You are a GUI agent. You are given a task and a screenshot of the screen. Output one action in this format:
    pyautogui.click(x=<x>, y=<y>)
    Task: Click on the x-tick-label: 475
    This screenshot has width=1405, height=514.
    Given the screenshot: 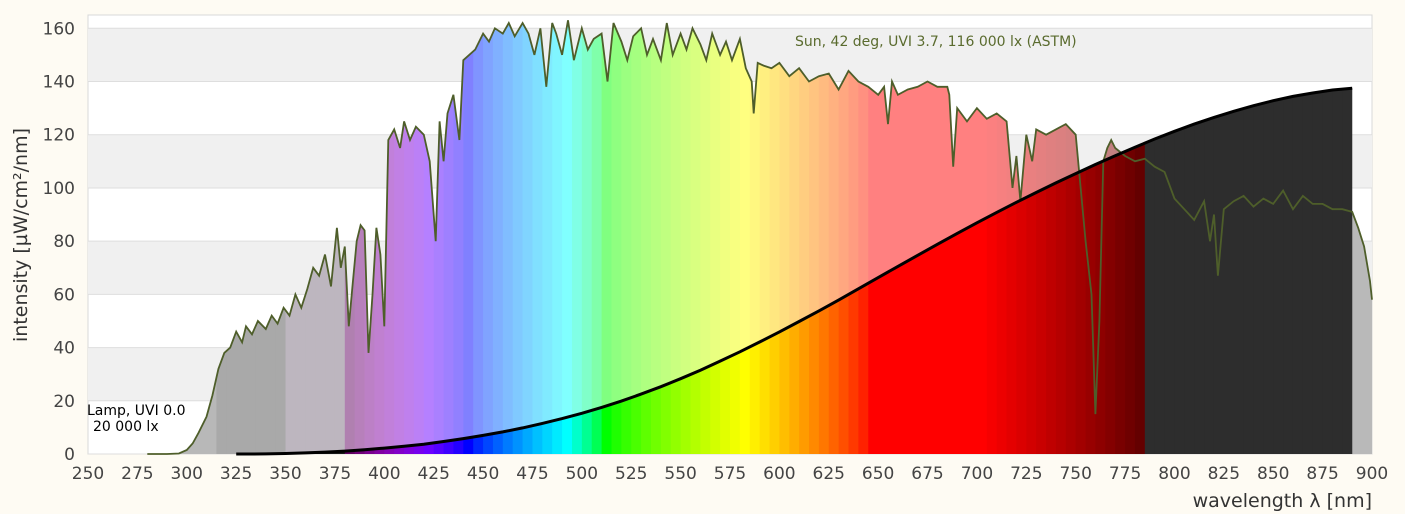 What is the action you would take?
    pyautogui.click(x=532, y=474)
    